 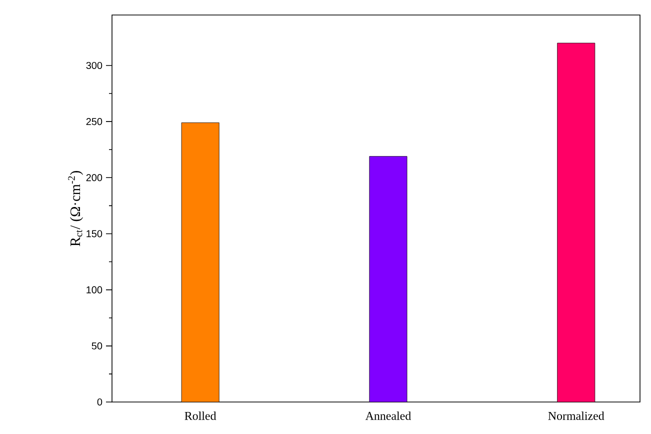 What do you see at coordinates (99, 402) in the screenshot?
I see `y-tick-label: 0` at bounding box center [99, 402].